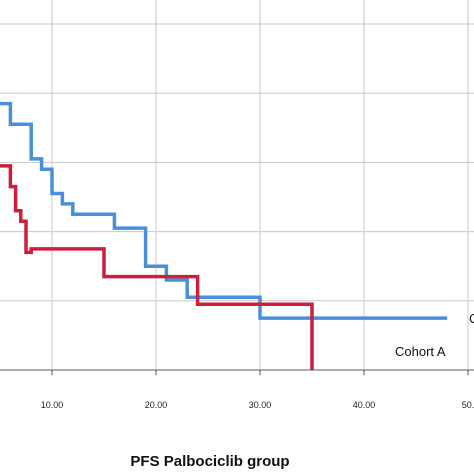 The width and height of the screenshot is (474, 474). I want to click on x-axis-title: PFS Palbociclib group, so click(209, 461).